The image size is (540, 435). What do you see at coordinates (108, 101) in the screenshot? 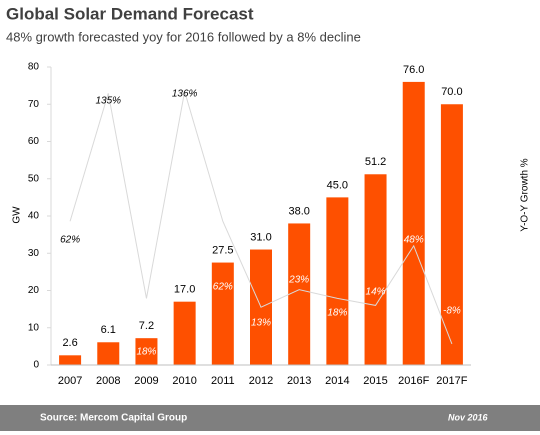
I see `growth-label: 135%` at bounding box center [108, 101].